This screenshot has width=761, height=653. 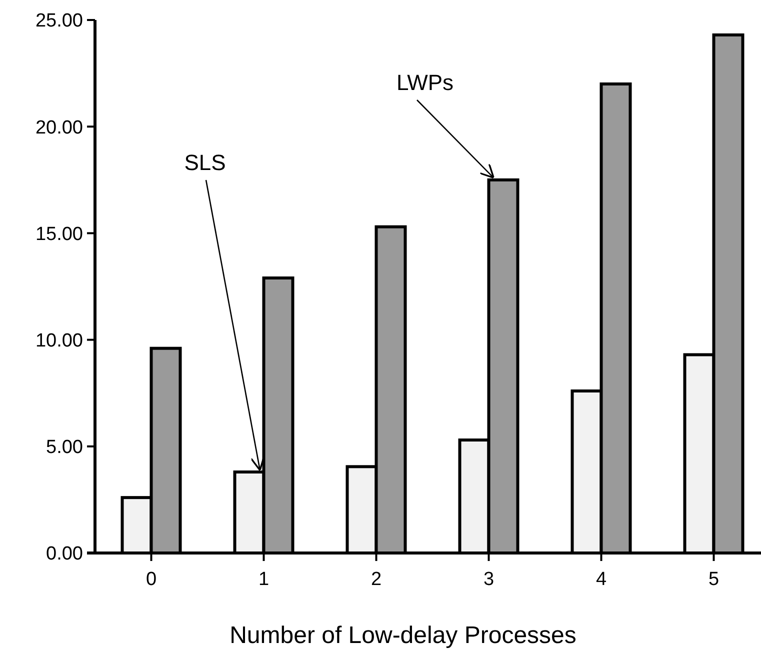 What do you see at coordinates (64, 447) in the screenshot?
I see `y-tick-label: 5.00` at bounding box center [64, 447].